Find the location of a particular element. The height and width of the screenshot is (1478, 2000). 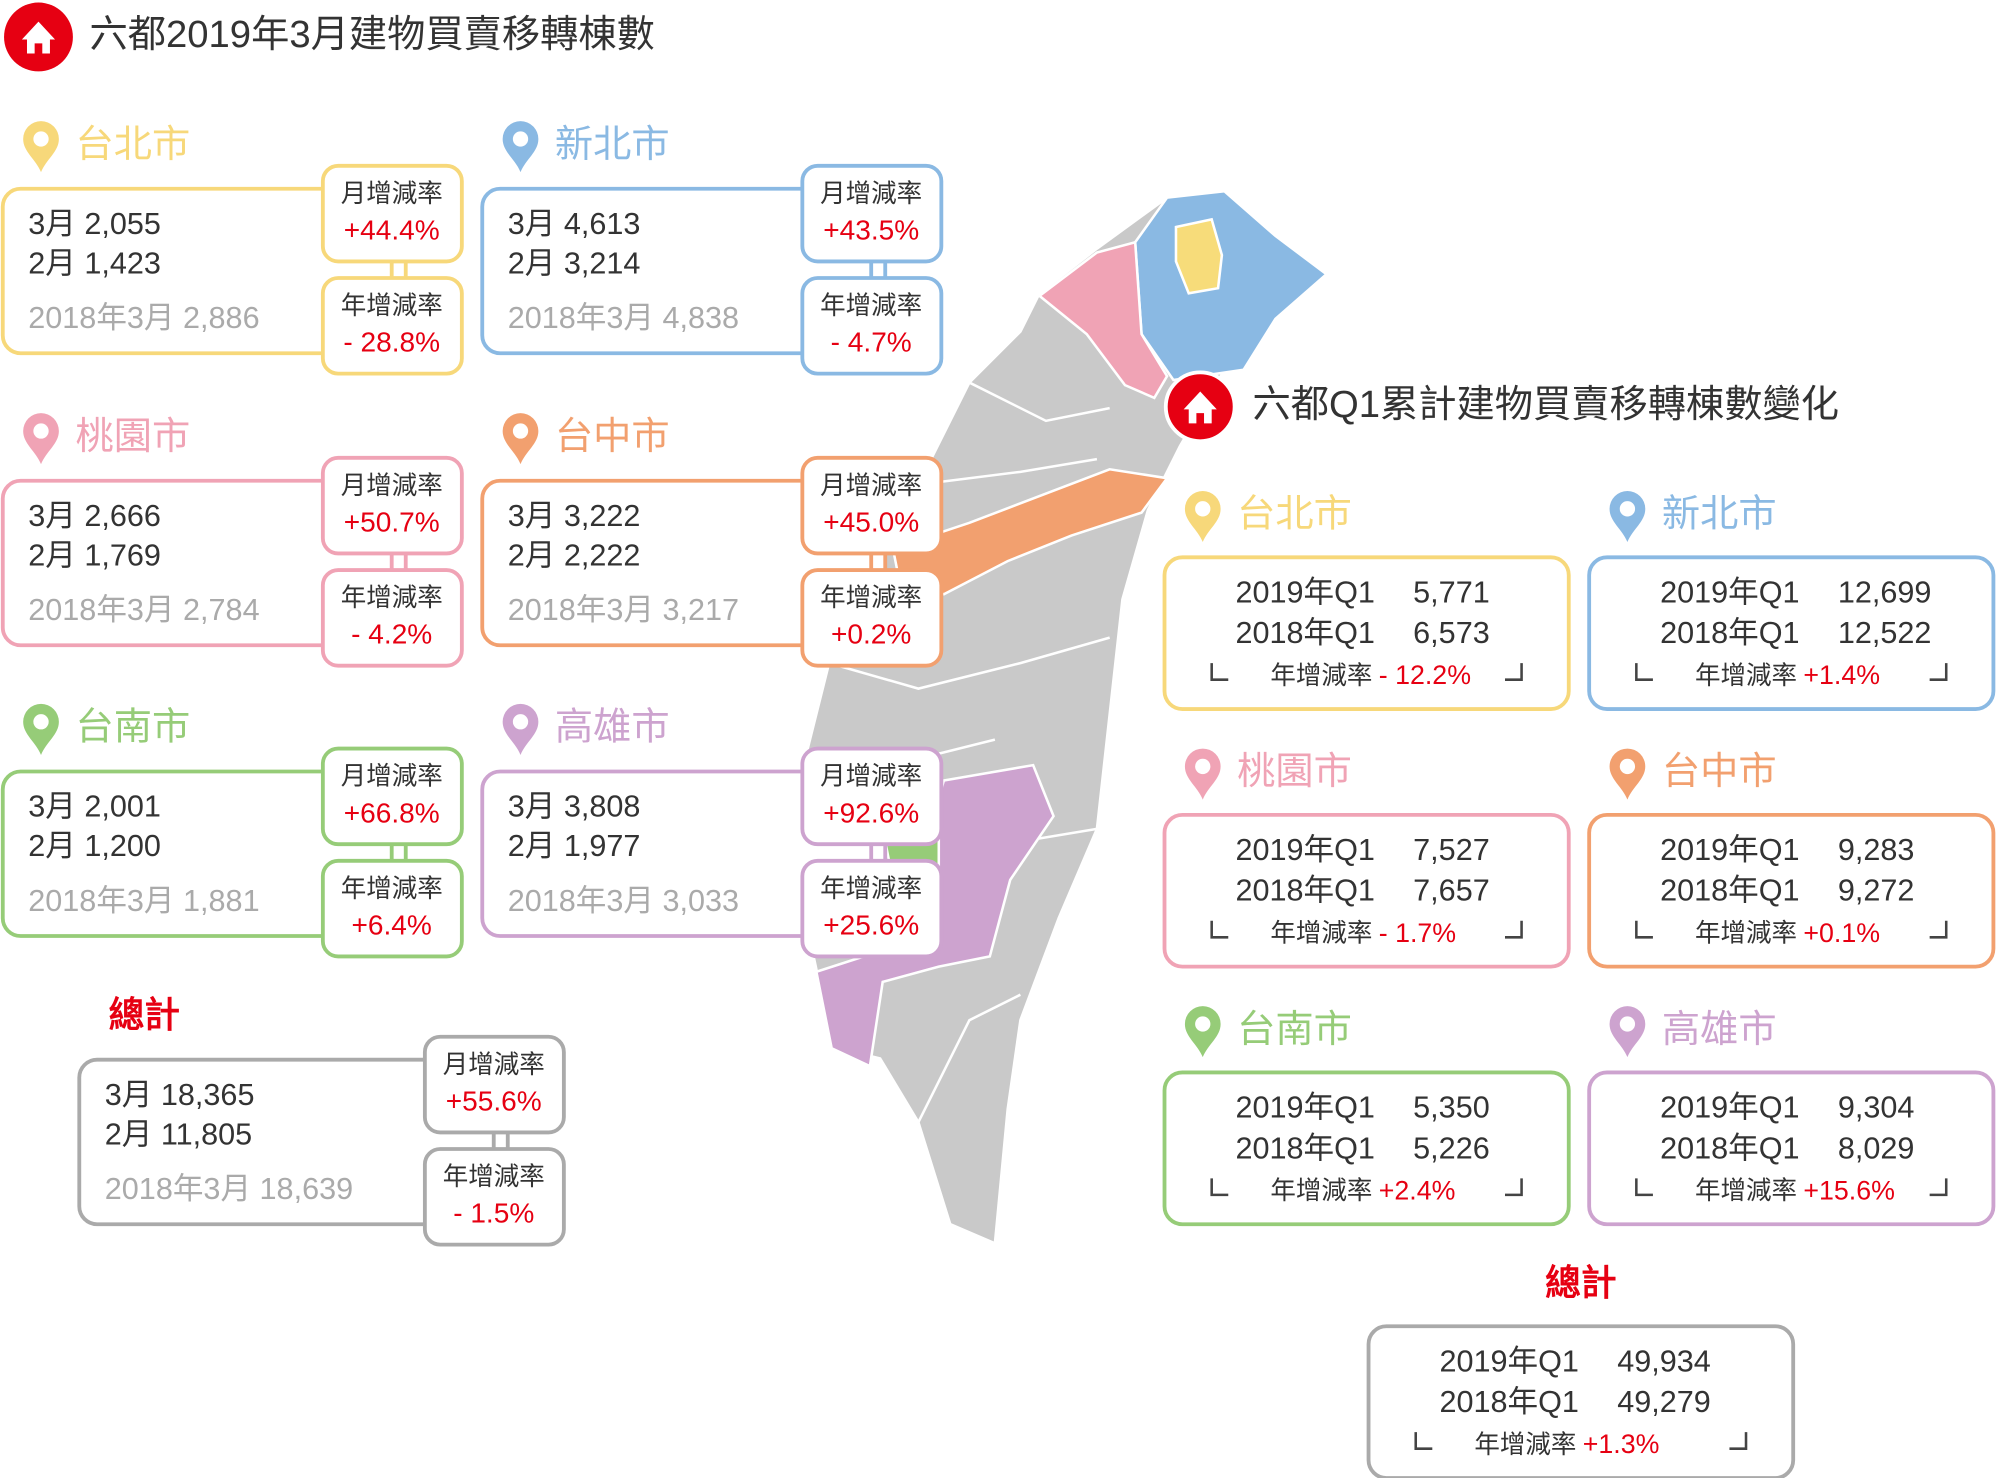

rate-value: +6.4% is located at coordinates (392, 925).